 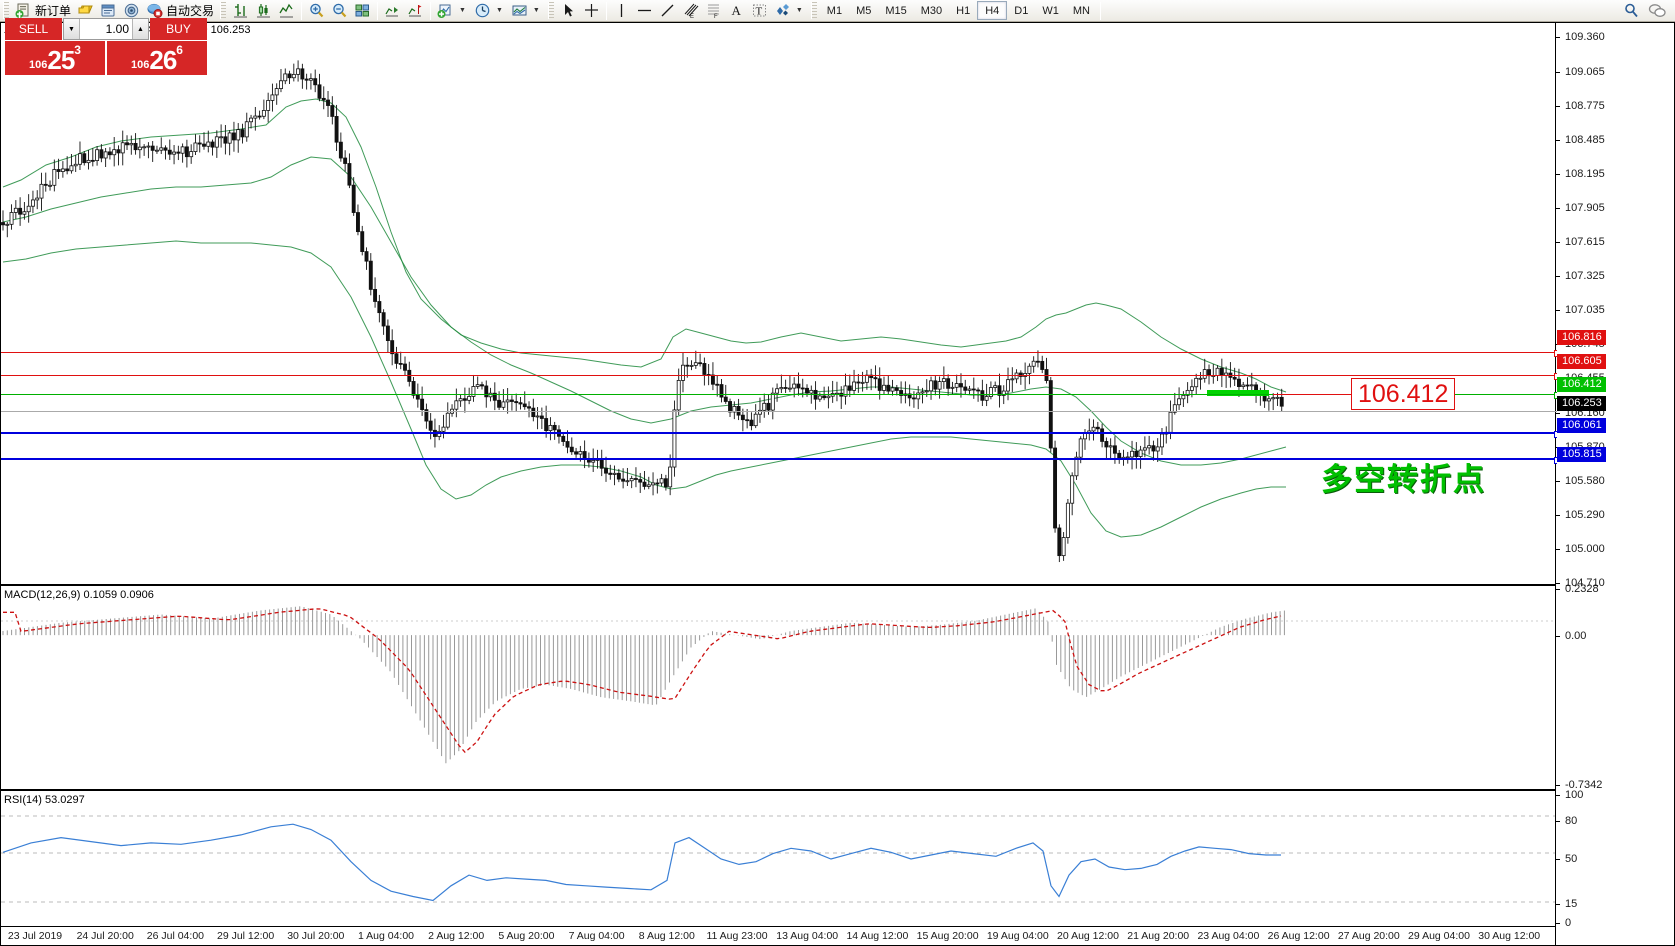 I want to click on price-badge-last-price-106-253: 106.253, so click(x=1581, y=403).